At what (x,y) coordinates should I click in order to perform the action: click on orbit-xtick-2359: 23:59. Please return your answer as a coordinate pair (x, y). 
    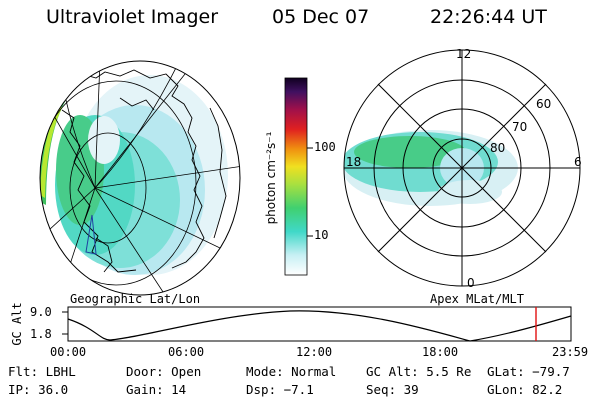
    Looking at the image, I should click on (570, 352).